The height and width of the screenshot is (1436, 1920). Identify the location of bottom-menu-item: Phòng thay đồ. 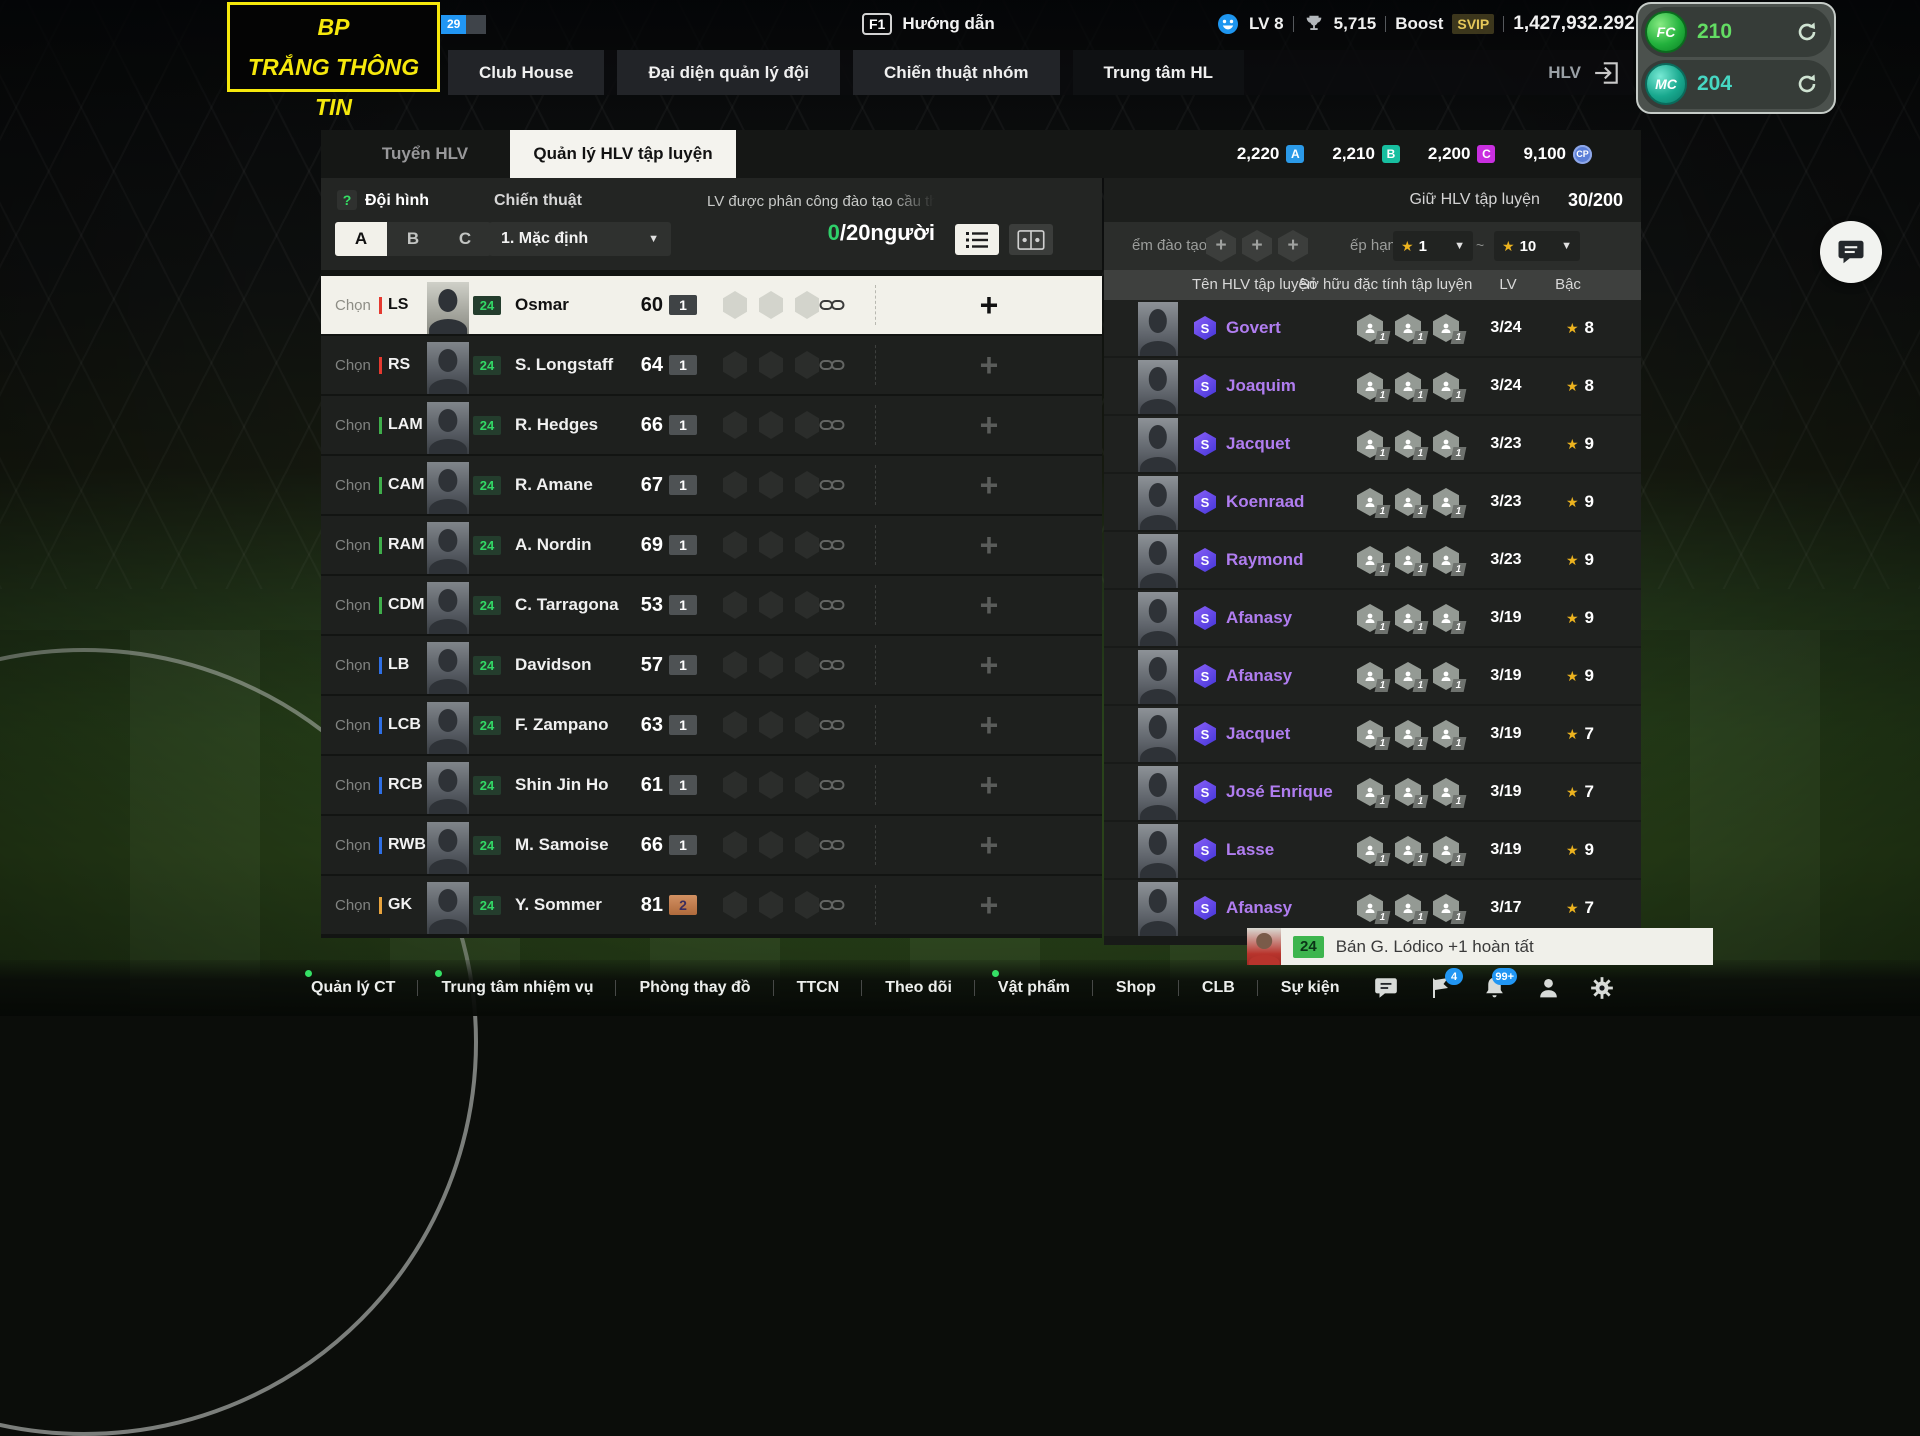
(694, 988).